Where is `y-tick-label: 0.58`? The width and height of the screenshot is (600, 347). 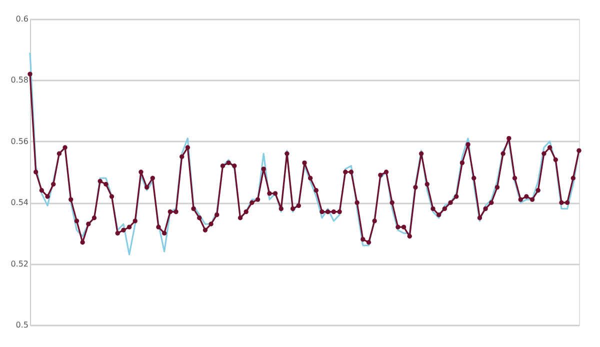 y-tick-label: 0.58 is located at coordinates (19, 80).